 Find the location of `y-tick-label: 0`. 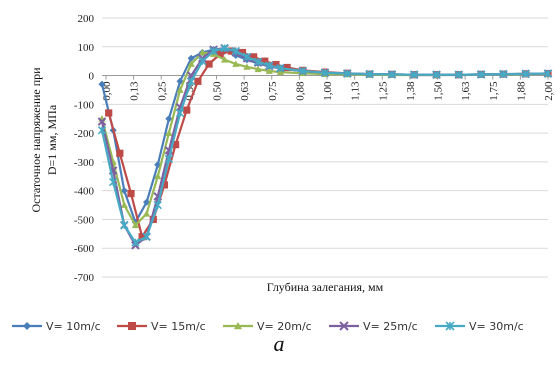

y-tick-label: 0 is located at coordinates (92, 77).